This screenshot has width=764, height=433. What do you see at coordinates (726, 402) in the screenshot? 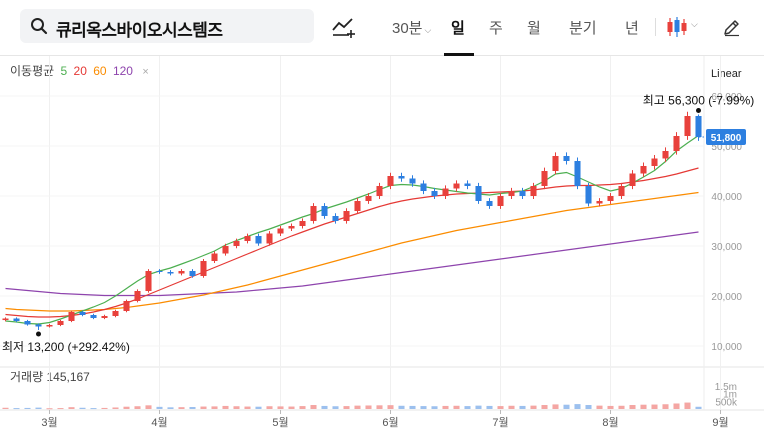
I see `volume-tick-label: 500k` at bounding box center [726, 402].